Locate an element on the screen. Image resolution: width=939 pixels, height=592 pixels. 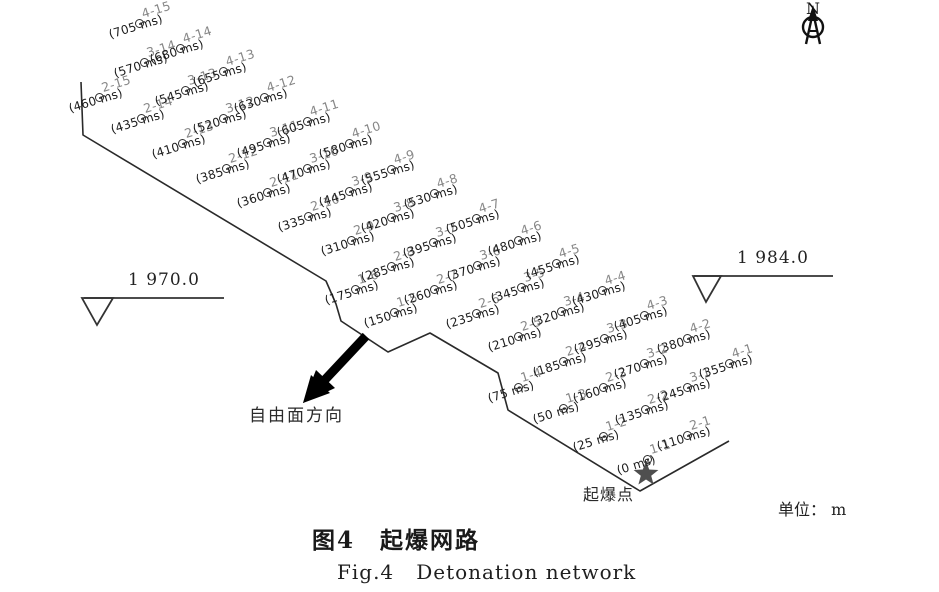
initiation-star-icon is located at coordinates (646, 473).